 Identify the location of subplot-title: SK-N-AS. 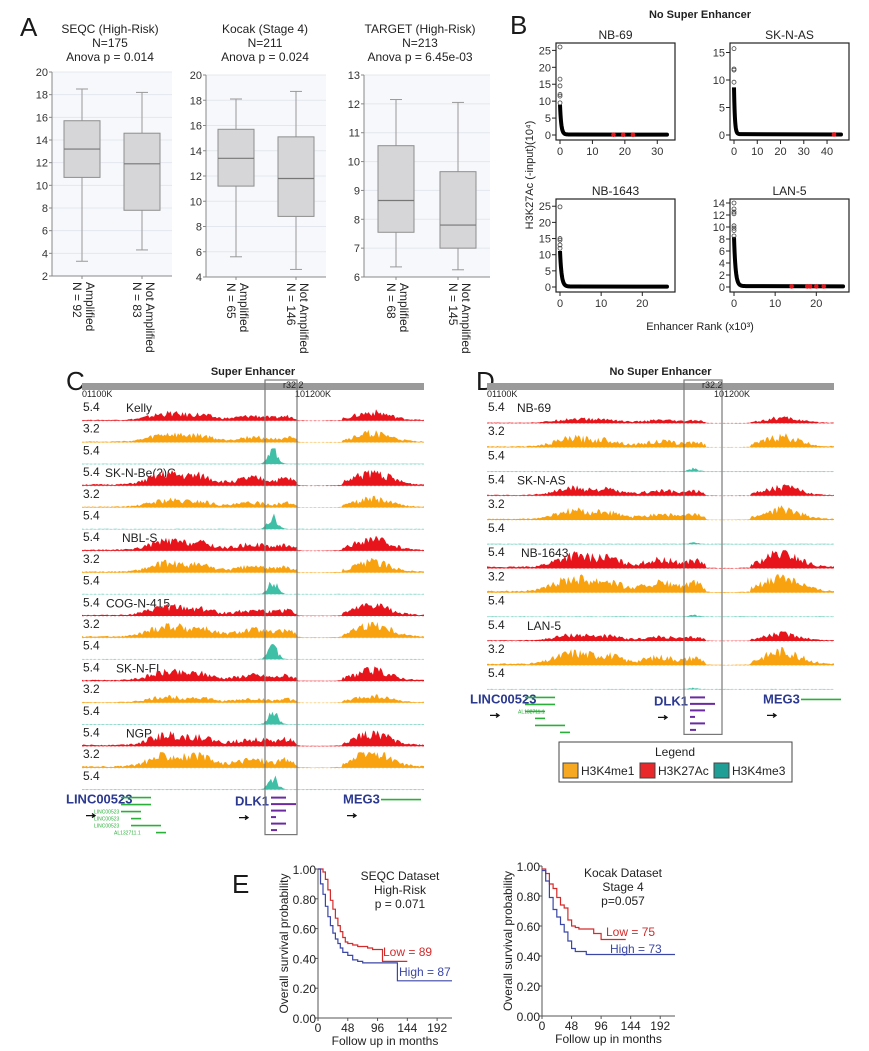
(789, 35).